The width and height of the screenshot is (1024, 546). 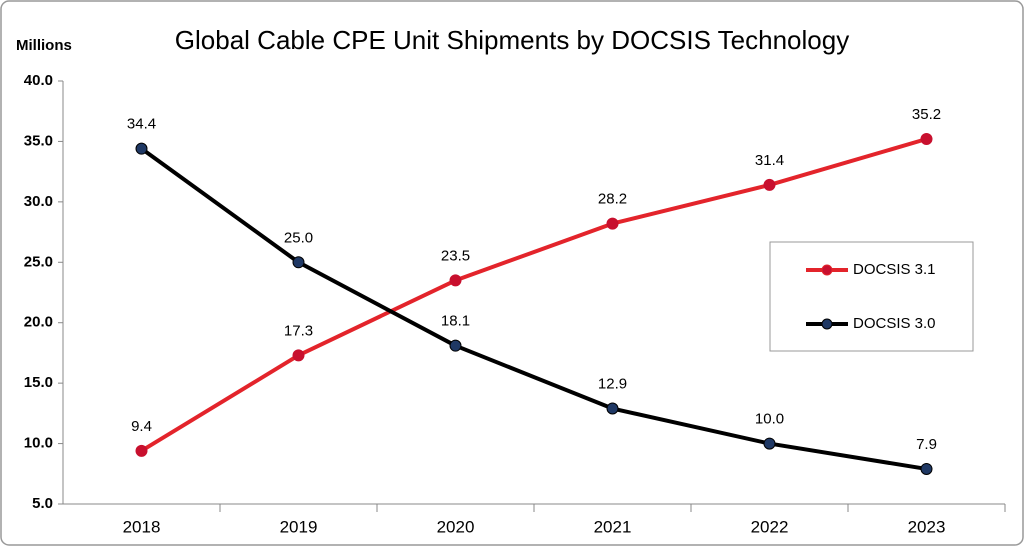 I want to click on y-tick-label: 20.0, so click(x=38, y=322).